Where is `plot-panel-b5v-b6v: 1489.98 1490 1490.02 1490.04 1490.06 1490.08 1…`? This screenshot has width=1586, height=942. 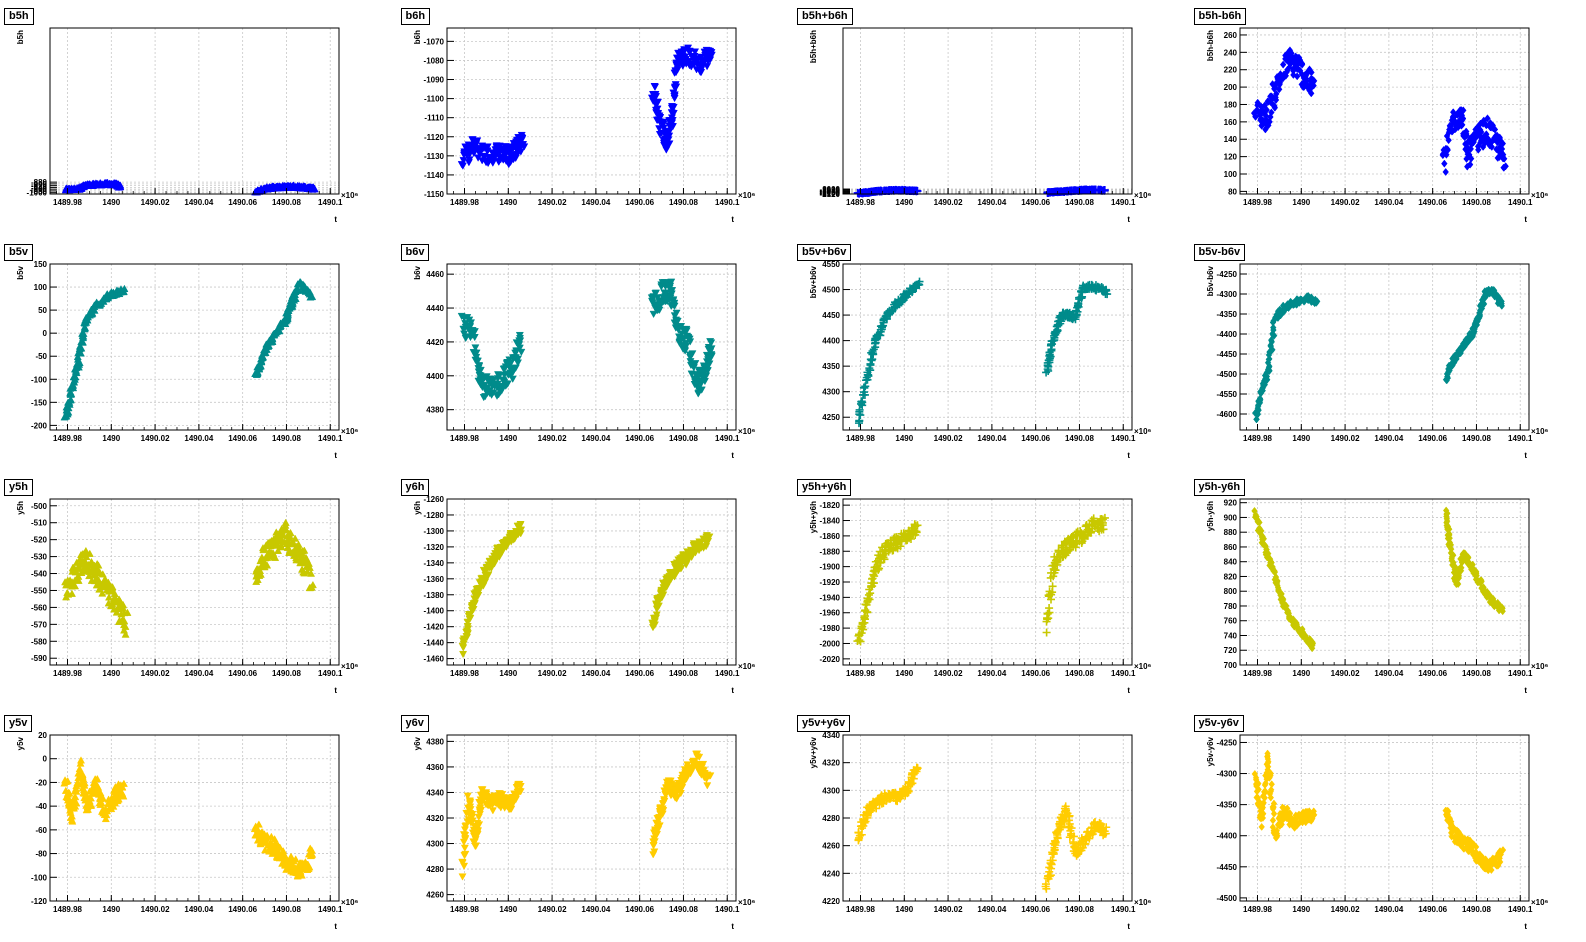 plot-panel-b5v-b6v: 1489.98 1490 1490.02 1490.04 1490.06 1490.08 1… is located at coordinates (1388, 353).